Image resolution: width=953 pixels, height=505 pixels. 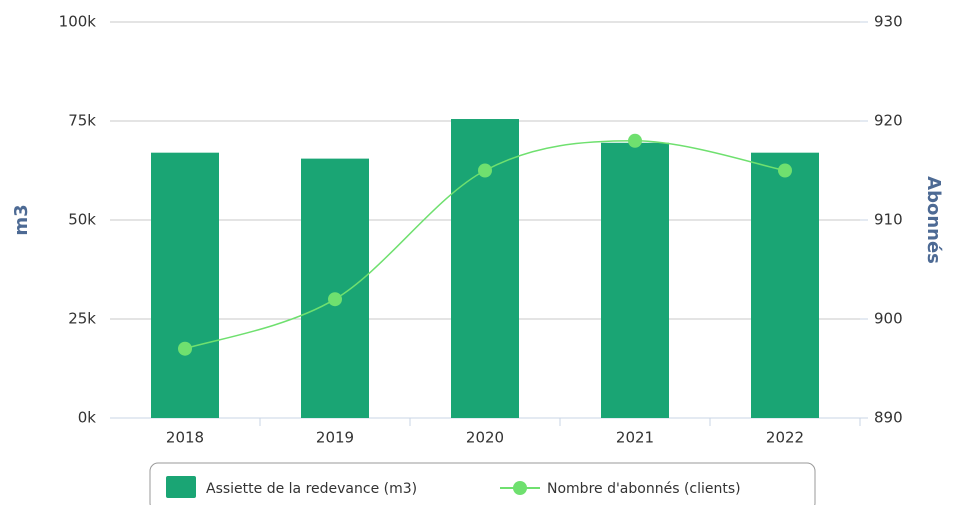 I want to click on y2-tick-label: 920, so click(x=888, y=121).